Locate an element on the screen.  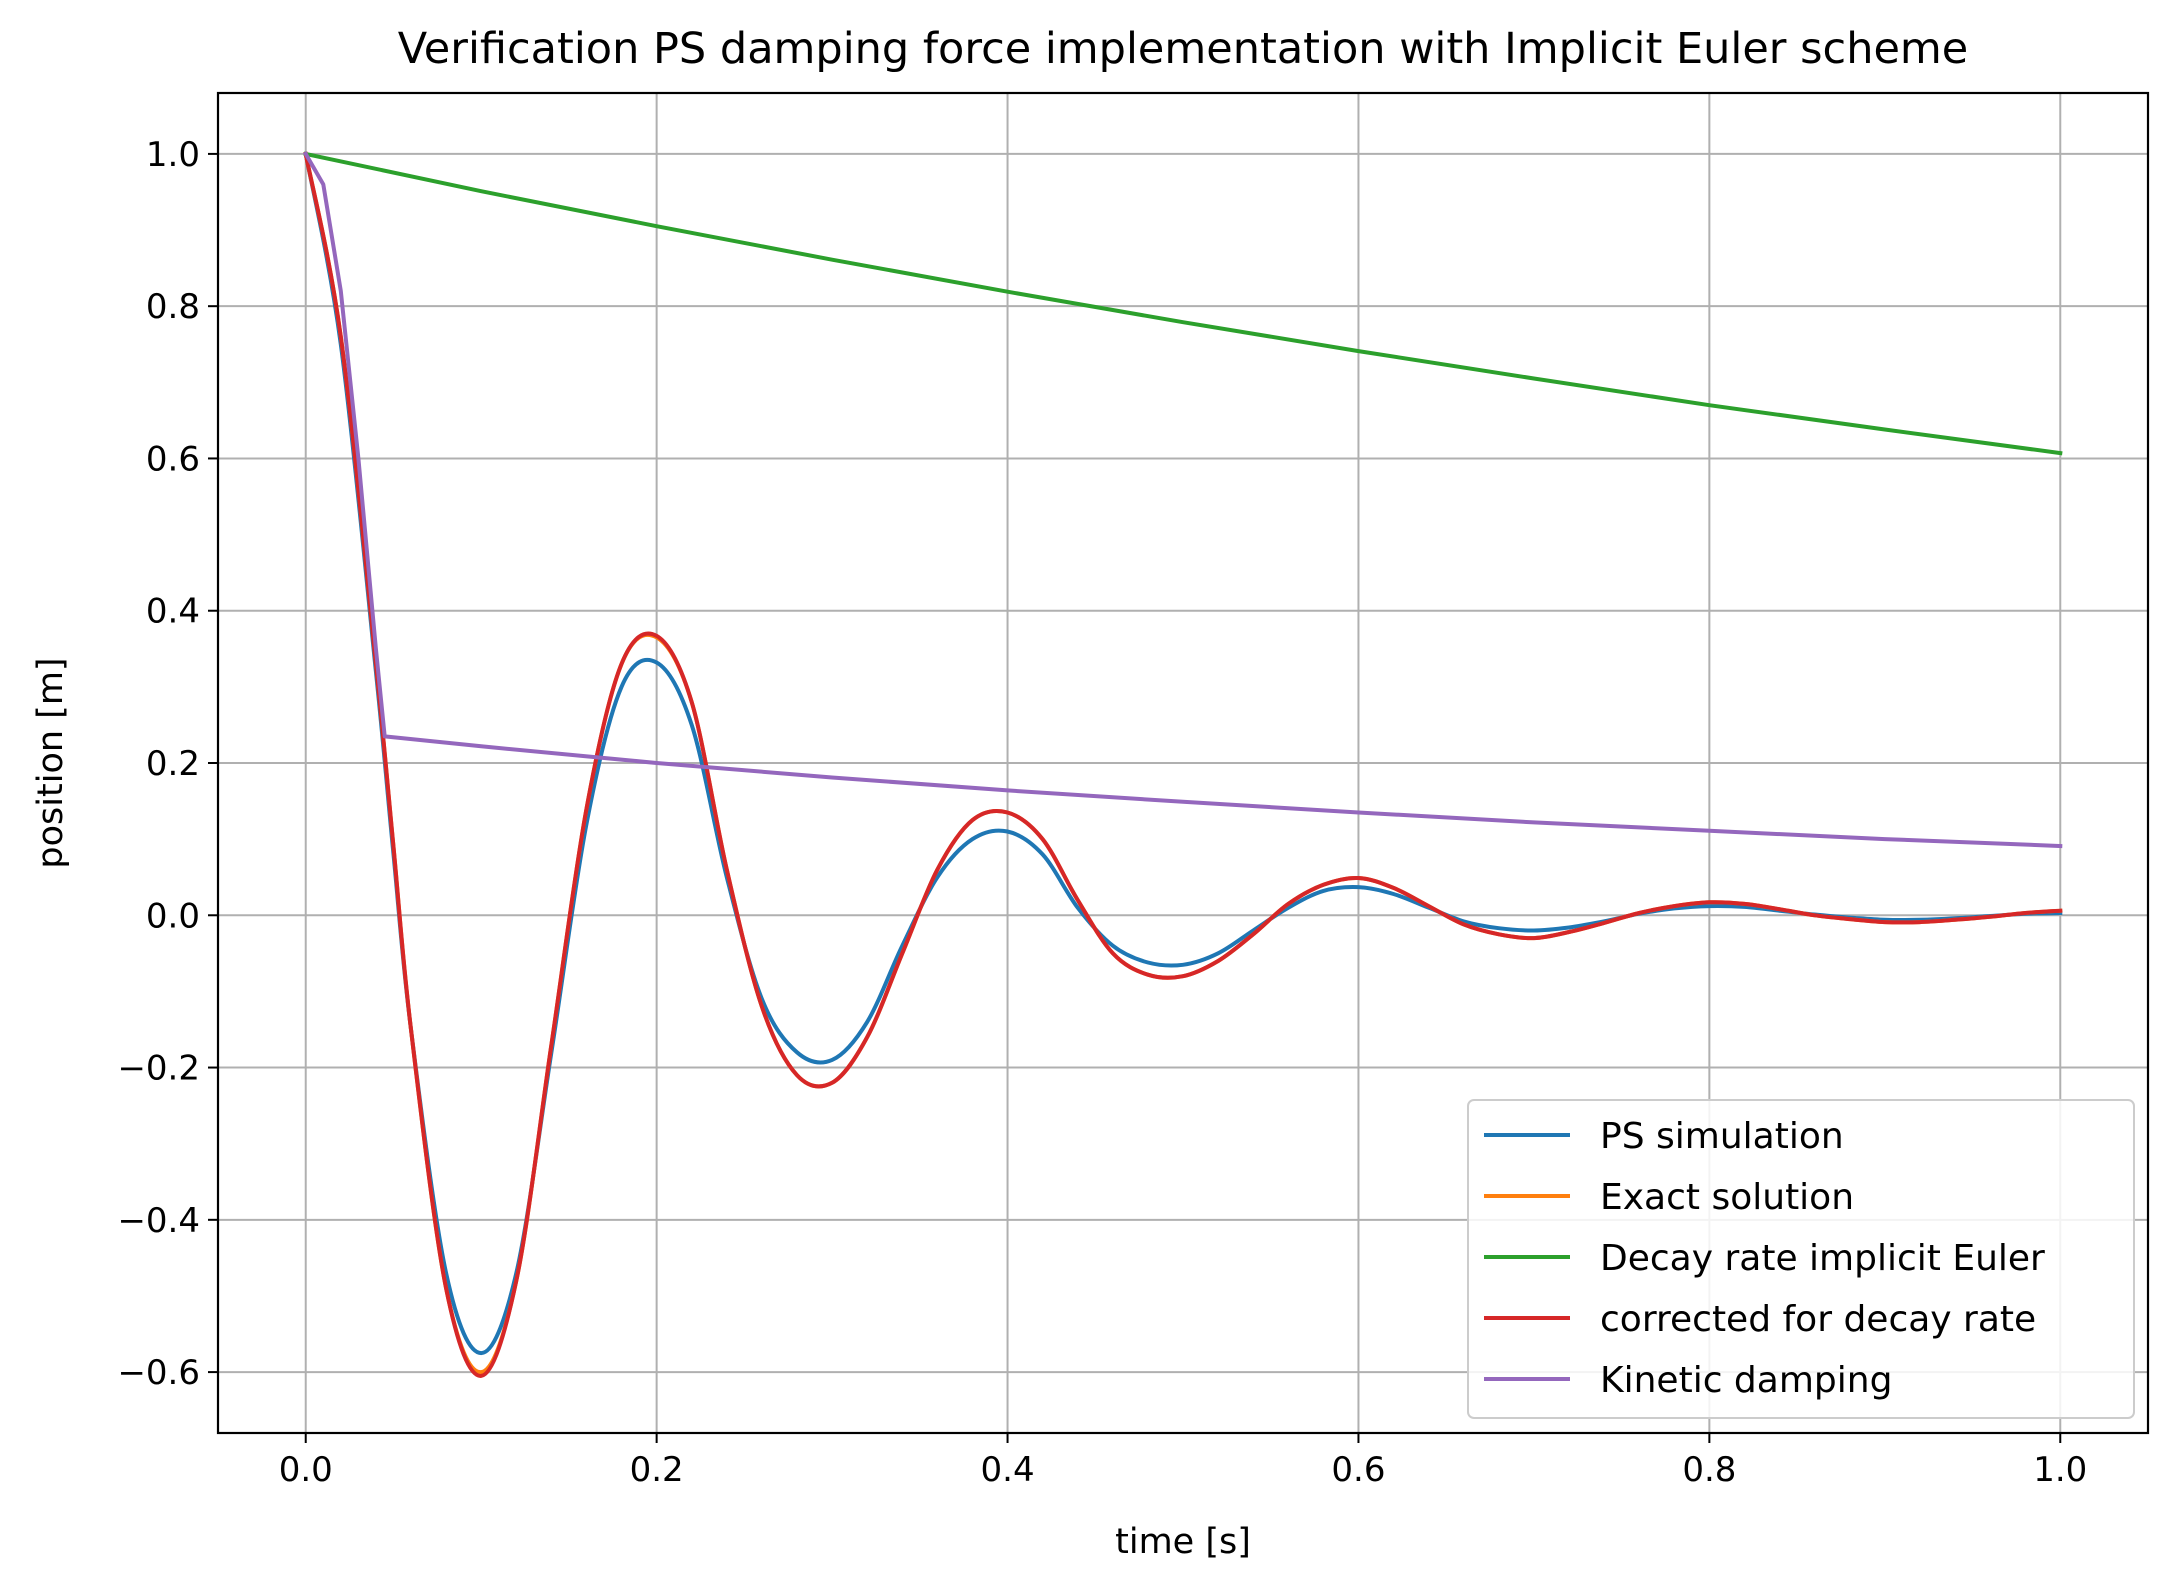
legend-label-ps-simulation: PS simulation is located at coordinates (1722, 1136).